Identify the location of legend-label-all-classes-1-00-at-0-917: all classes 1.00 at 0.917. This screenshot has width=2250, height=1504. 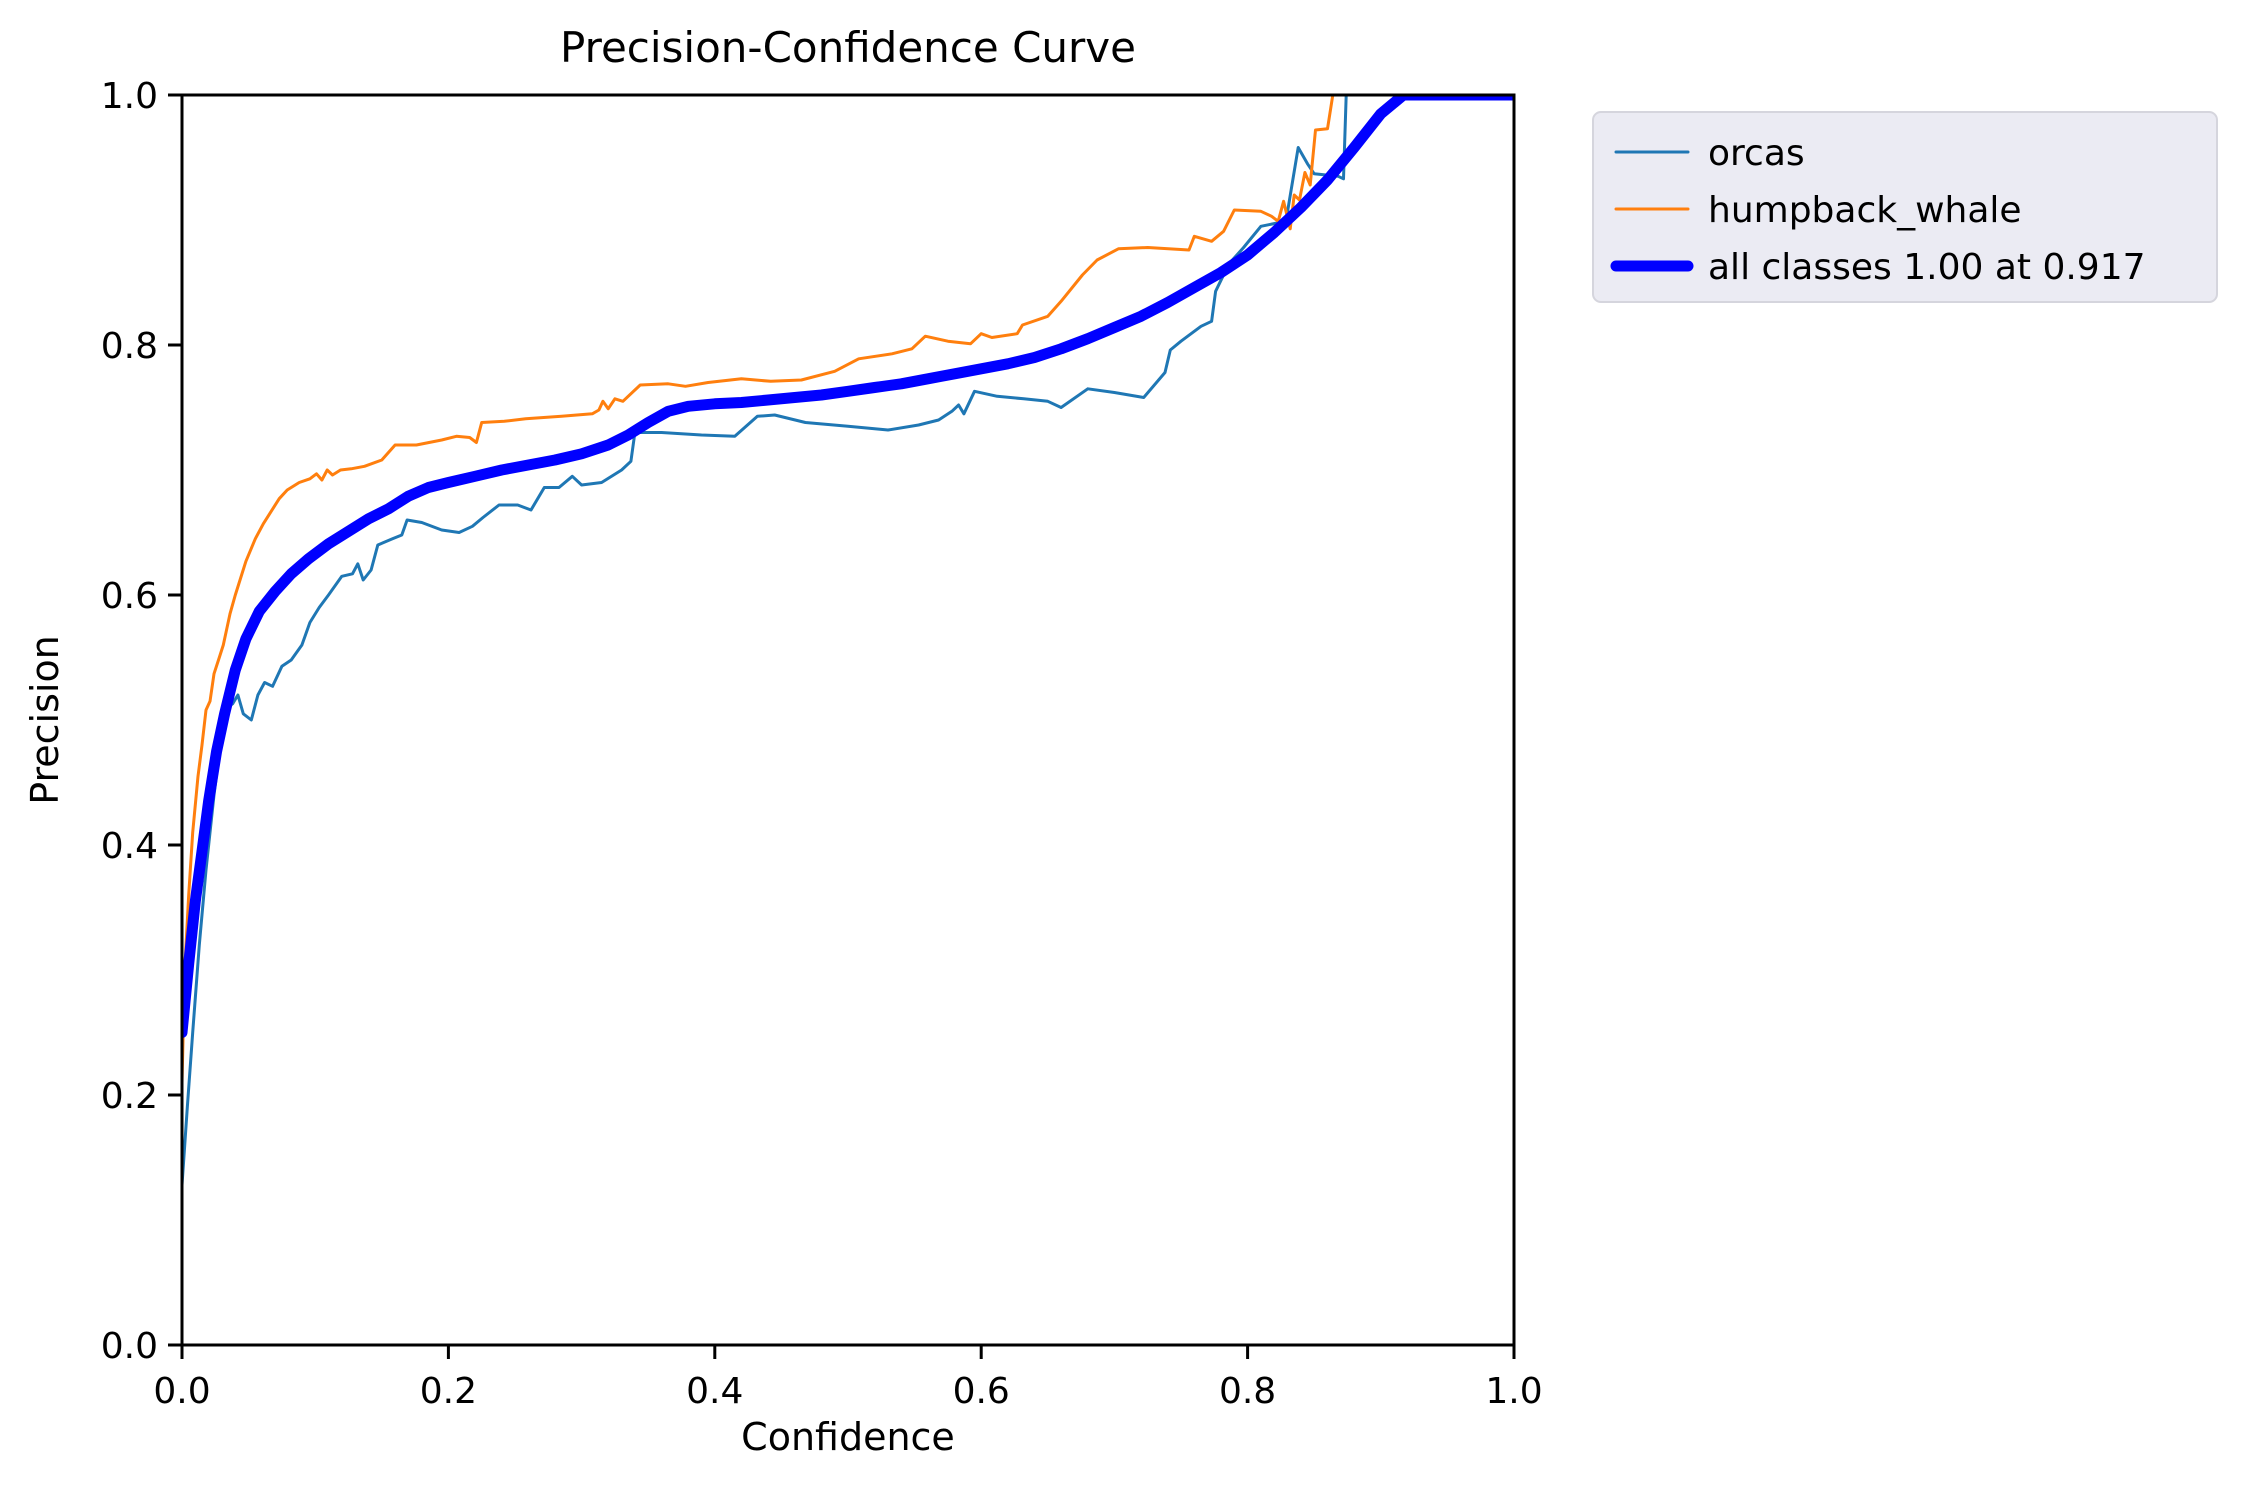
(1927, 267).